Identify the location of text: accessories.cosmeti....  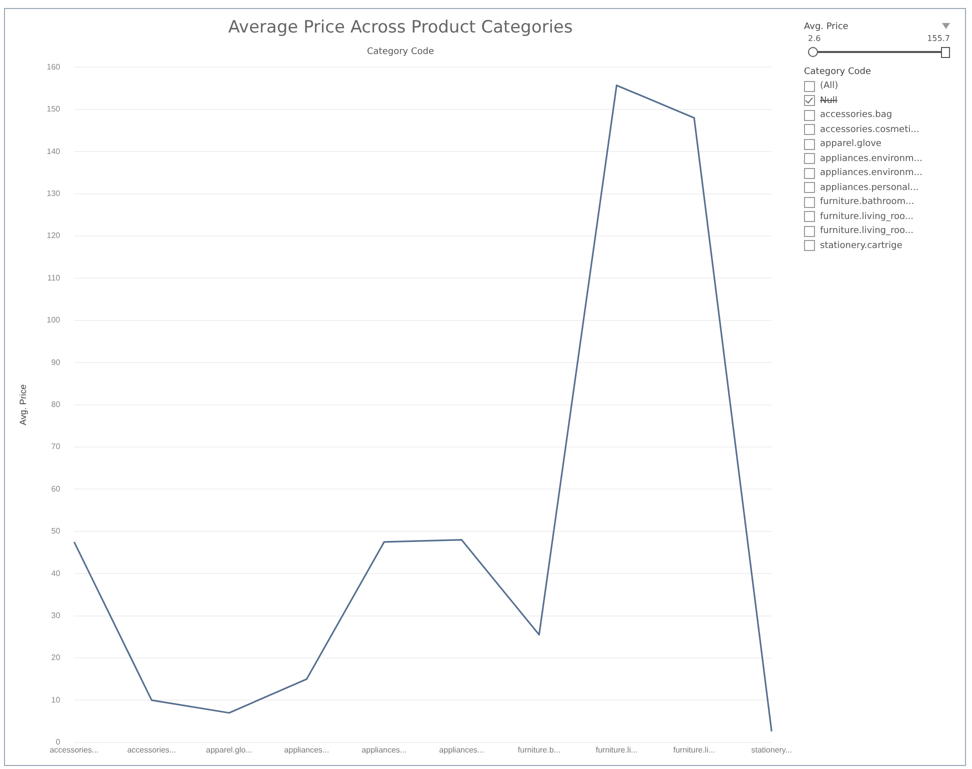
(870, 129).